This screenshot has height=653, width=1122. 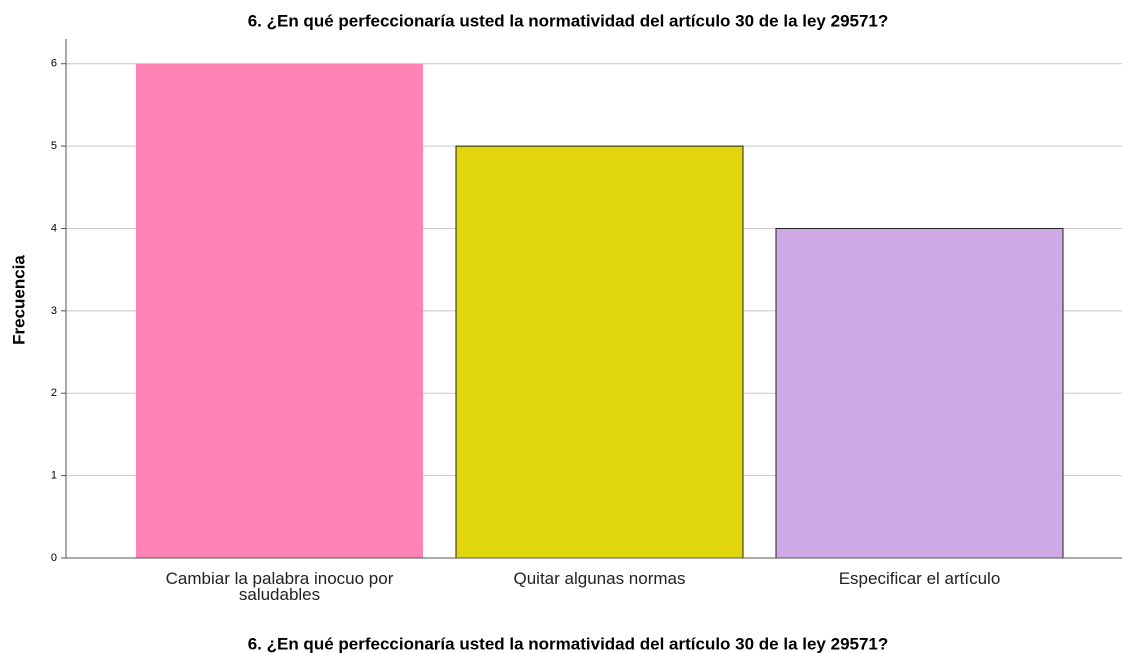 What do you see at coordinates (599, 578) in the screenshot?
I see `x-tick-label: Quitar algunas normas` at bounding box center [599, 578].